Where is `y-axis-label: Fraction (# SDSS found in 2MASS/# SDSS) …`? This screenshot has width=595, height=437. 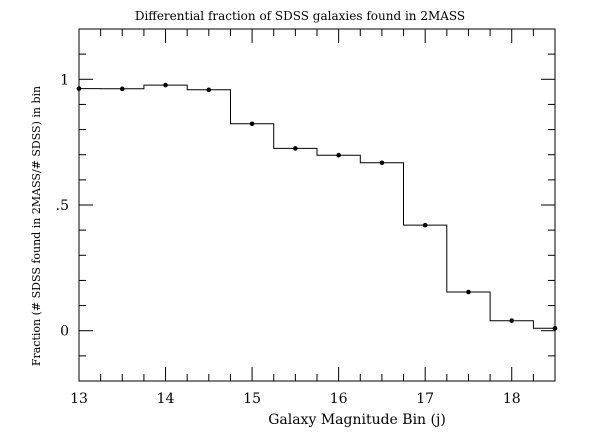
y-axis-label: Fraction (# SDSS found in 2MASS/# SDSS) … is located at coordinates (36, 226).